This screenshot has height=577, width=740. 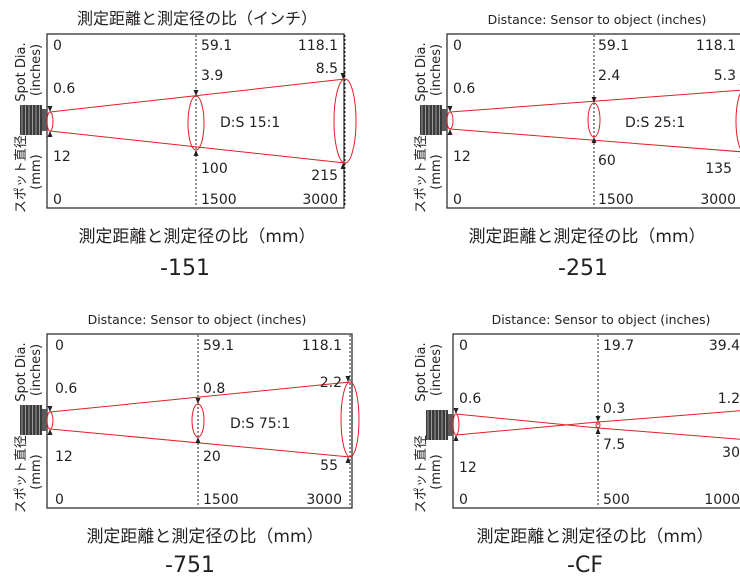 What do you see at coordinates (250, 123) in the screenshot?
I see `ratio-label: D:S 15:1` at bounding box center [250, 123].